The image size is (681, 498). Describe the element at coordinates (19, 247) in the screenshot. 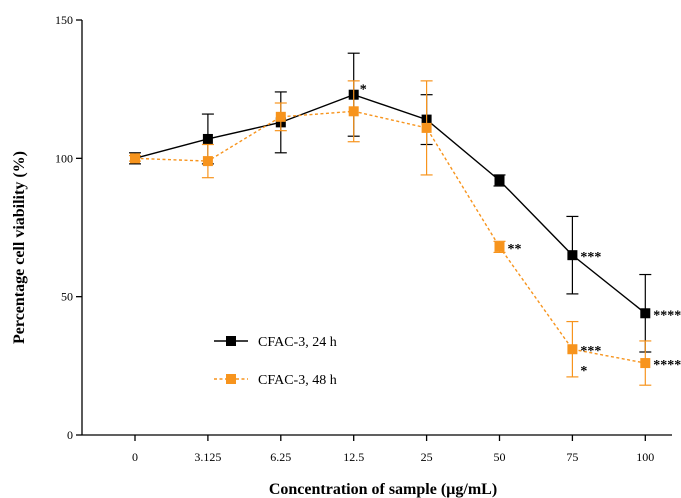

I see `y-axis-title: Percentage cell viability (%)` at that location.